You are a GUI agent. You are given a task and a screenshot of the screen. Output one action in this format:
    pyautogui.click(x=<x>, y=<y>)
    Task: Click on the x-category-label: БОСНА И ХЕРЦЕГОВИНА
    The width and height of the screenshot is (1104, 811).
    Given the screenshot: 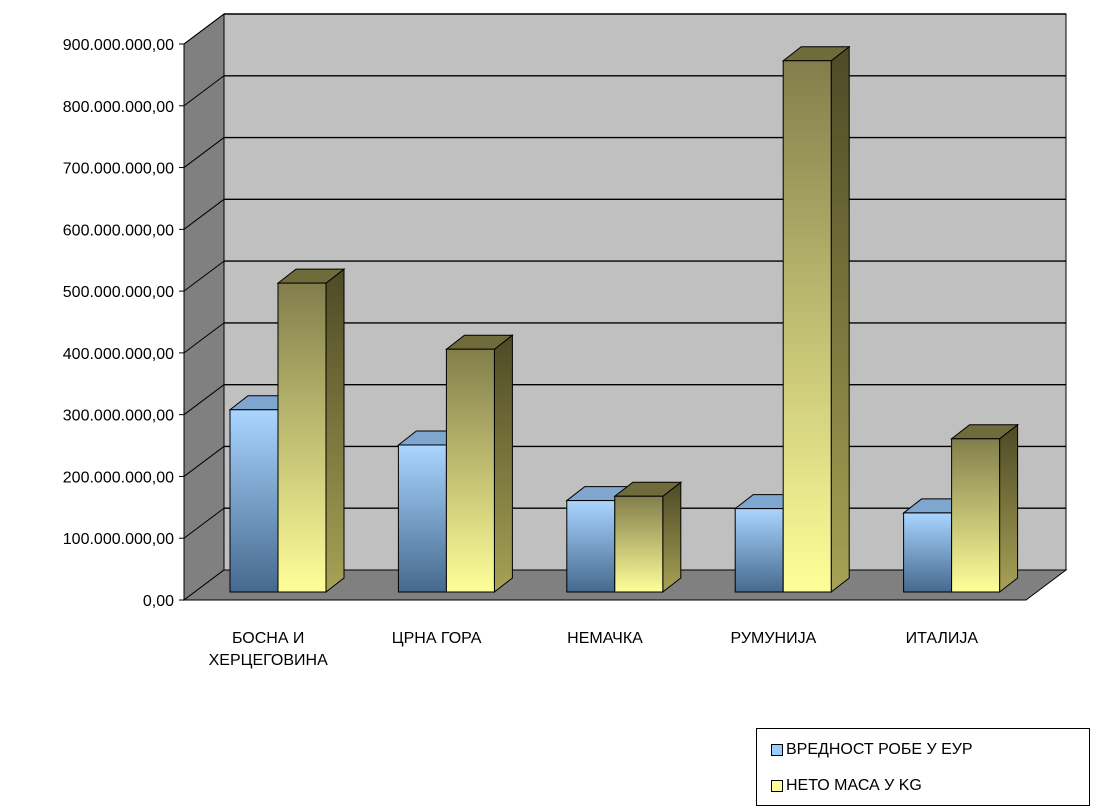 What is the action you would take?
    pyautogui.click(x=268, y=649)
    